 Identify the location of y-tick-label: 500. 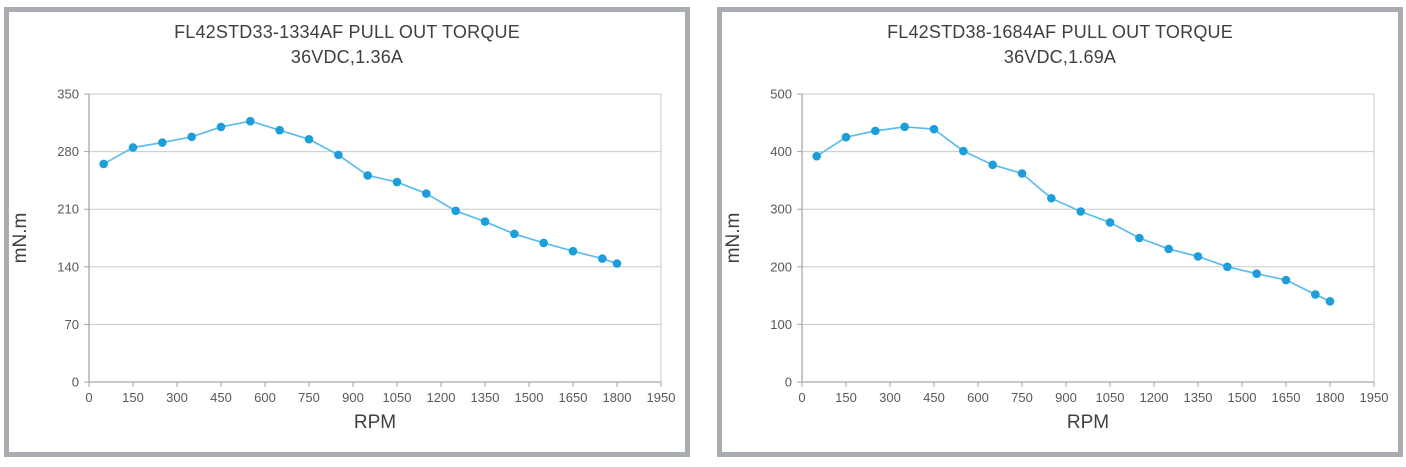
(781, 94).